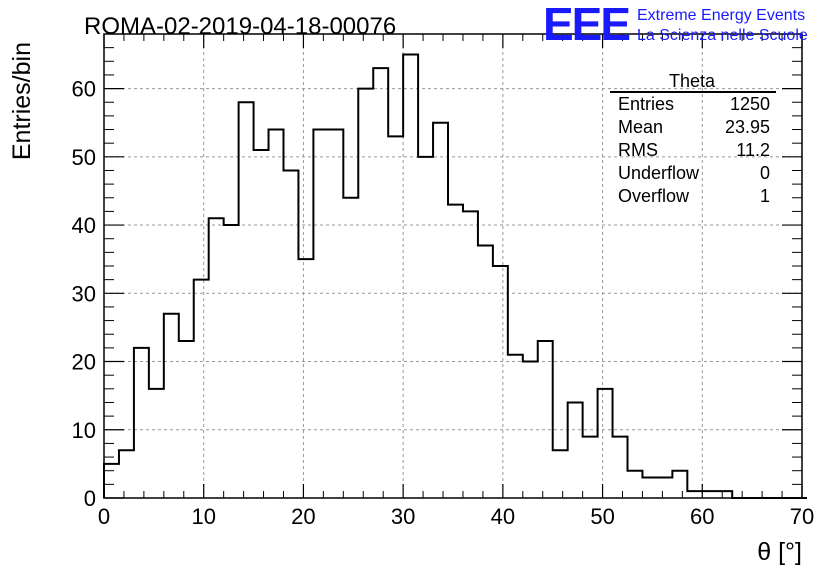 This screenshot has width=836, height=572. I want to click on stats-row-value: 23.95, so click(747, 127).